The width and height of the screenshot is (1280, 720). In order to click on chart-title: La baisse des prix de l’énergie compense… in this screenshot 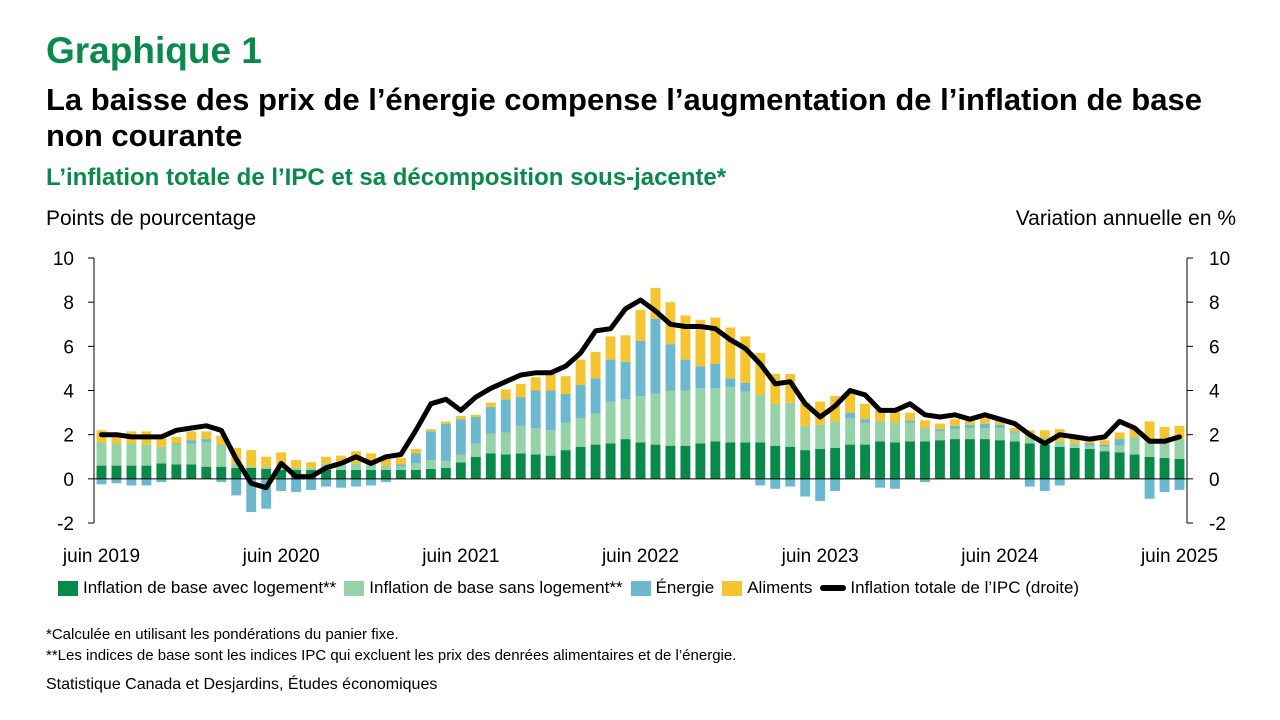, I will do `click(624, 117)`.